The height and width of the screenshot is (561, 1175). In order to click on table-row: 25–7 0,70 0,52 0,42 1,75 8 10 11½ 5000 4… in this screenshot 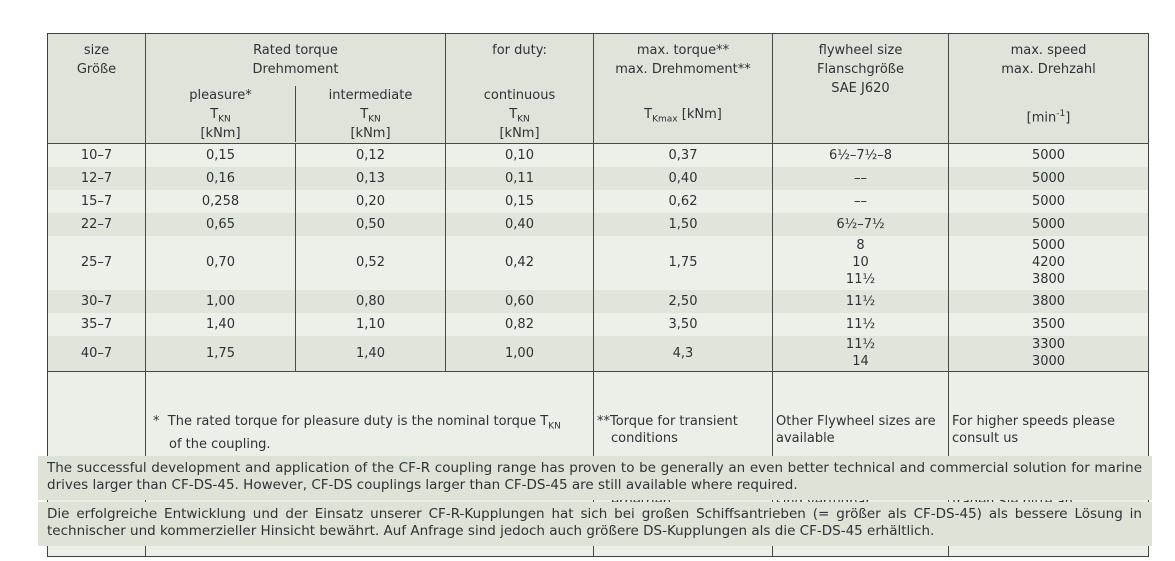, I will do `click(598, 262)`.